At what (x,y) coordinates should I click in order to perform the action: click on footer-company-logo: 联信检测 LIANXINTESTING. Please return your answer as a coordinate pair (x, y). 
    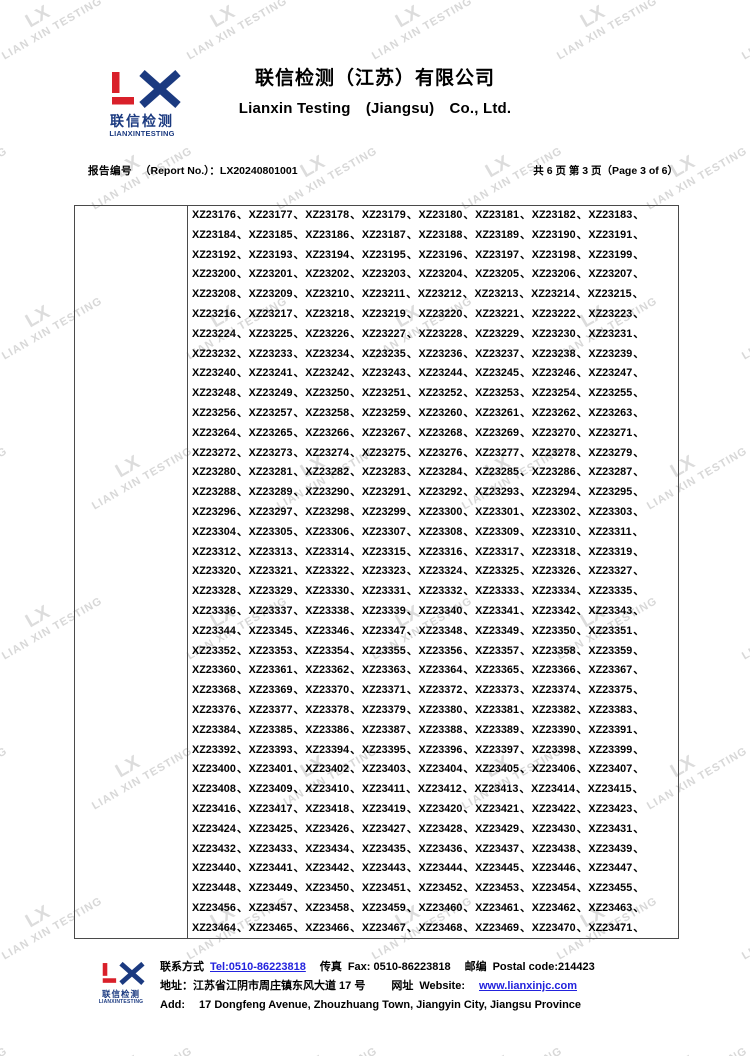
    Looking at the image, I should click on (121, 983).